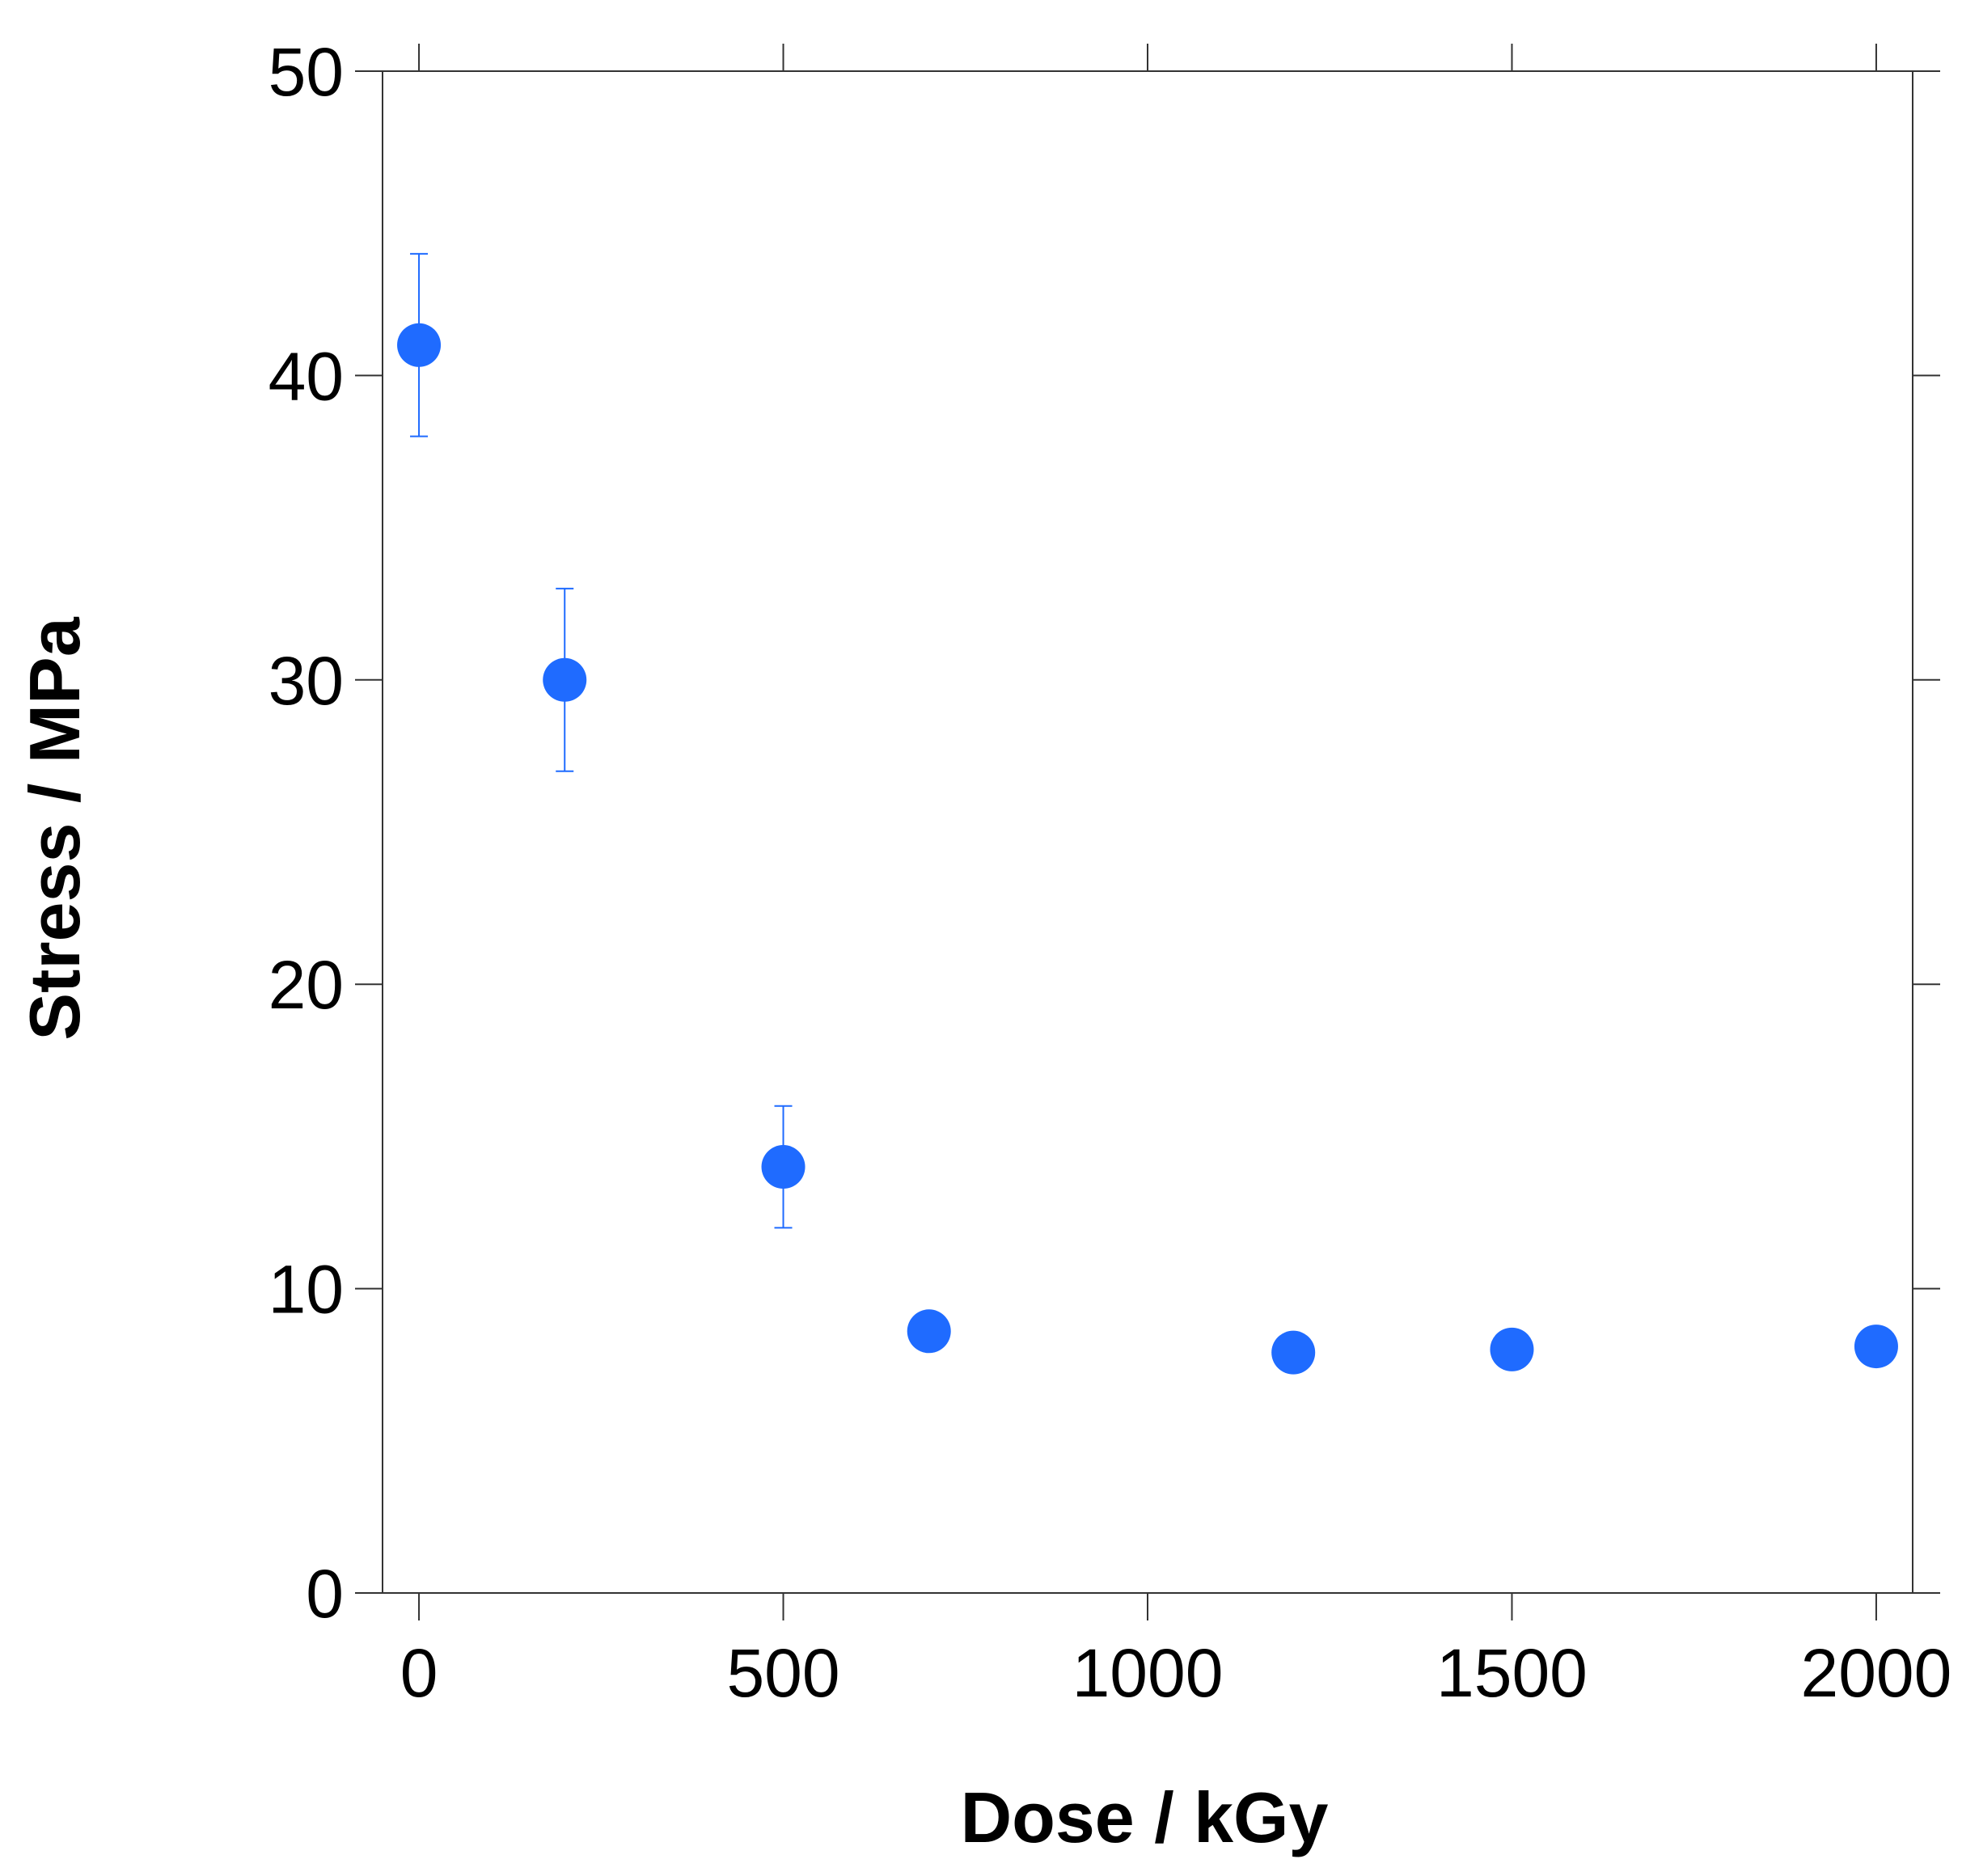  Describe the element at coordinates (306, 985) in the screenshot. I see `y-tick-label: 20` at that location.